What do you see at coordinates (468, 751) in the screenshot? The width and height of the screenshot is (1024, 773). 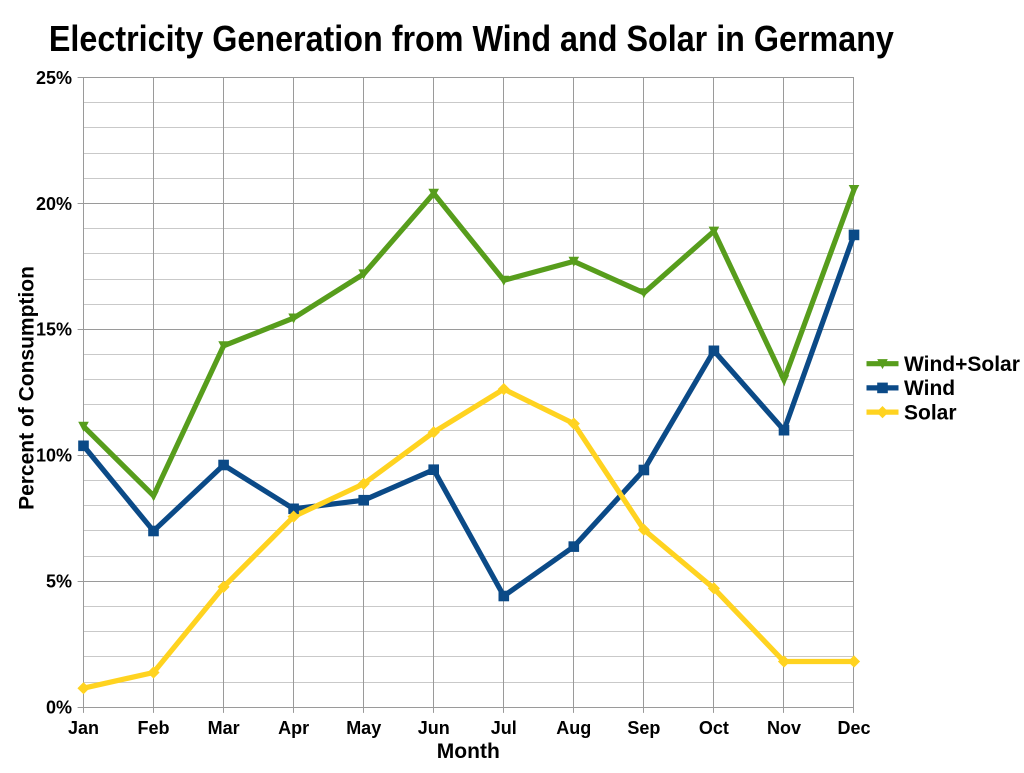 I see `svg-text: Month` at bounding box center [468, 751].